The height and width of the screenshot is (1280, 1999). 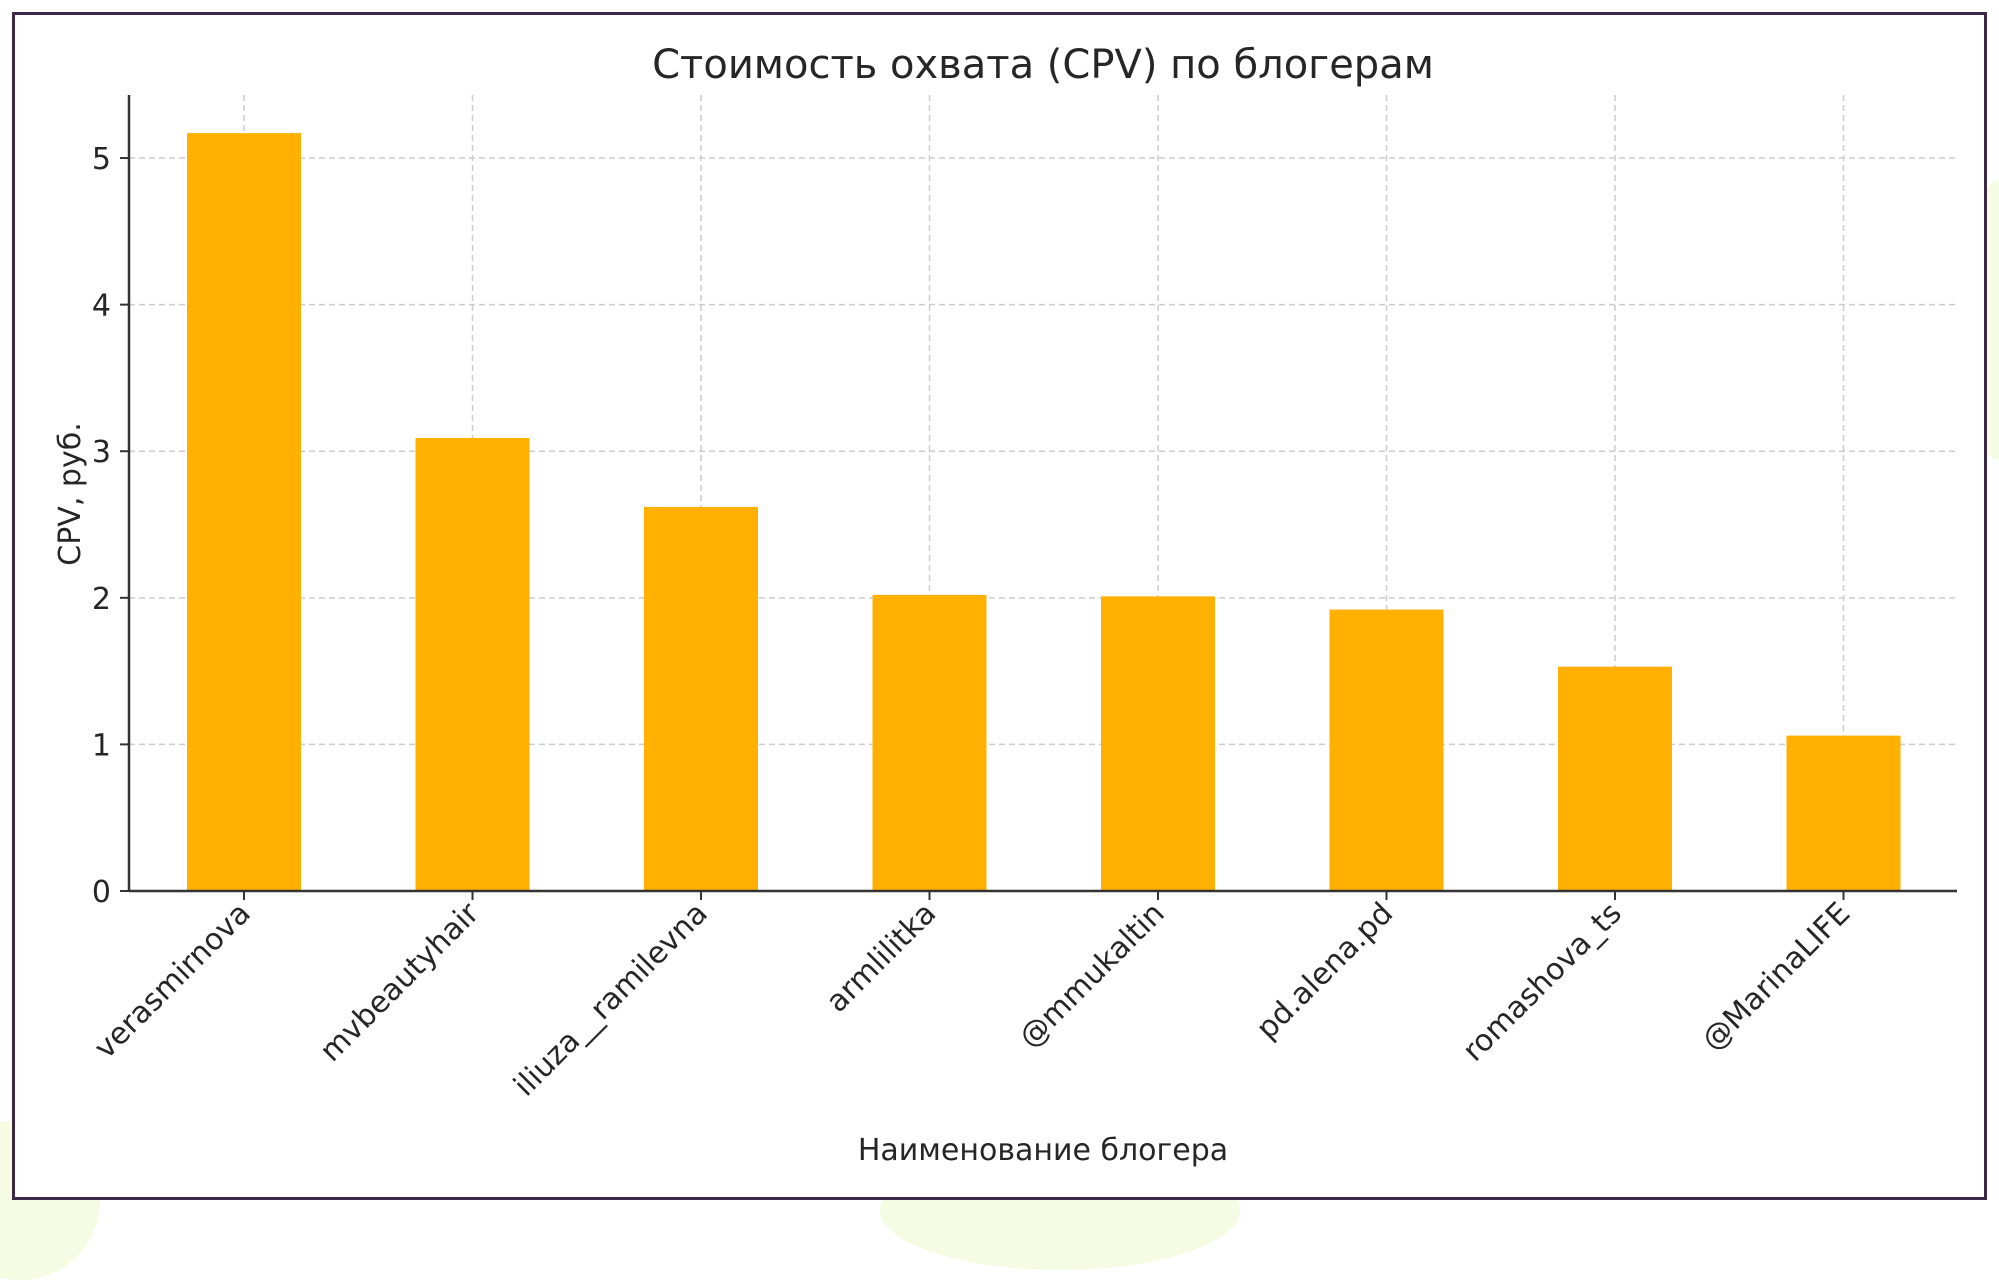 What do you see at coordinates (101, 452) in the screenshot?
I see `y-tick-label: 3` at bounding box center [101, 452].